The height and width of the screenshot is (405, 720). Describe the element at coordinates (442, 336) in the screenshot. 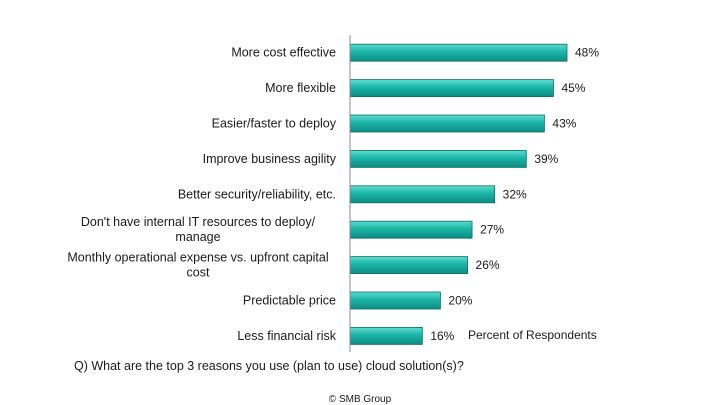

I see `value-label-9: 16%` at that location.